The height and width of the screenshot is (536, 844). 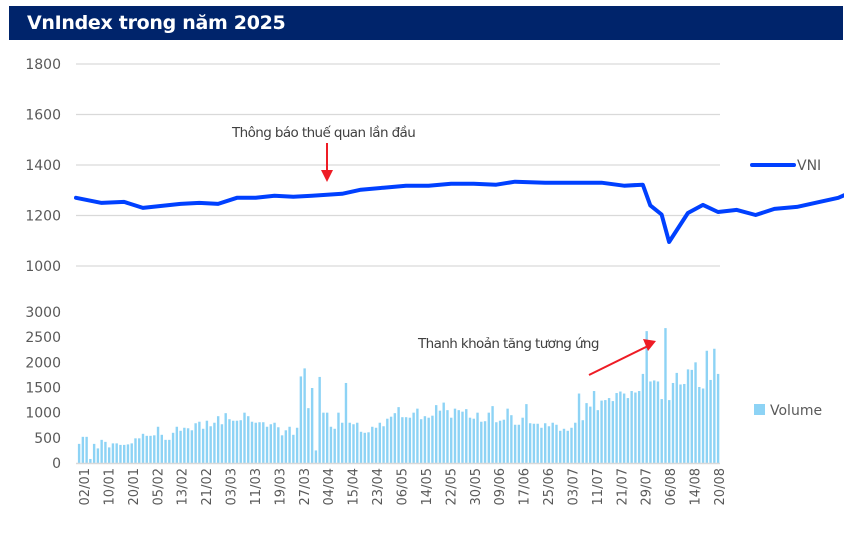 I want to click on volume-y-tick-label: 500, so click(x=47, y=439).